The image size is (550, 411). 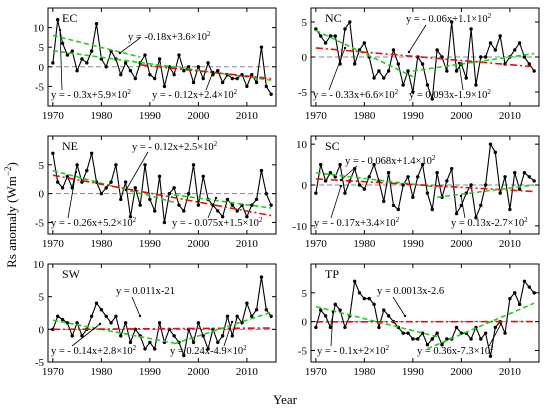 What do you see at coordinates (356, 94) in the screenshot?
I see `trend-equation-label: y = - 0.33x+6.6×102` at bounding box center [356, 94].